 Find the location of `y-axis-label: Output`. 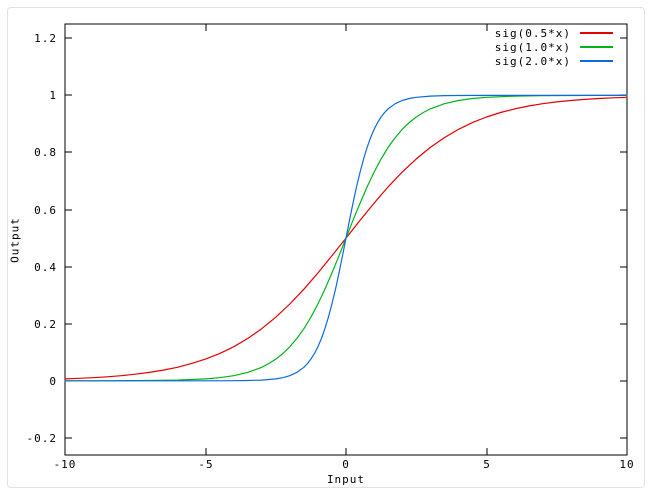

y-axis-label: Output is located at coordinates (15, 240).